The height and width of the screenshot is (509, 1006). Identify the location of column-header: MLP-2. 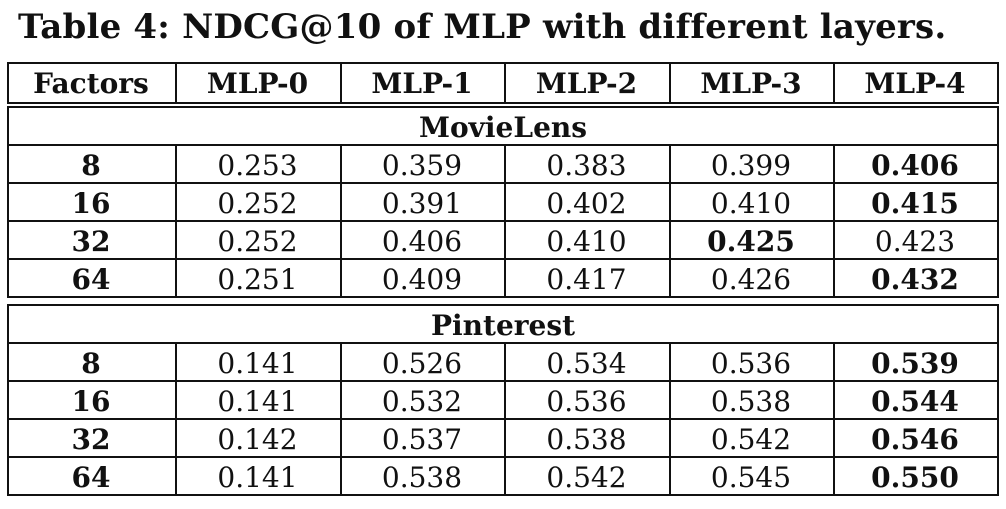
(586, 83).